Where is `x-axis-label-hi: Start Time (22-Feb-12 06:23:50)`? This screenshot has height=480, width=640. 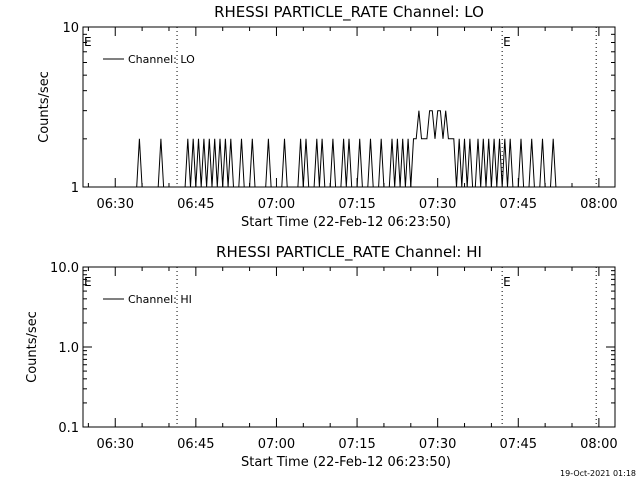
x-axis-label-hi: Start Time (22-Feb-12 06:23:50) is located at coordinates (346, 462).